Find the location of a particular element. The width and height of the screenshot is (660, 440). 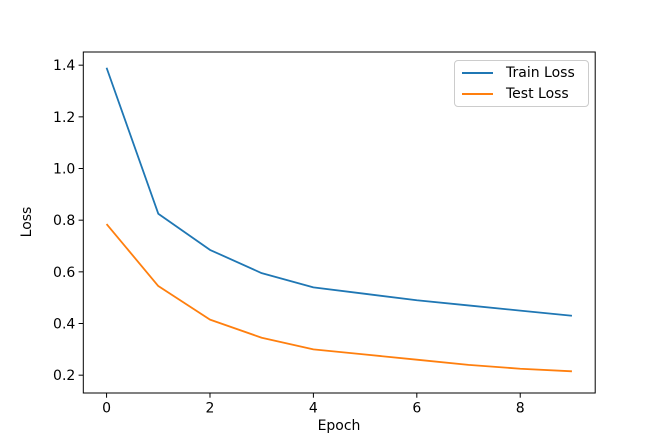

legend-item-test-loss: Test Loss is located at coordinates (525, 94).